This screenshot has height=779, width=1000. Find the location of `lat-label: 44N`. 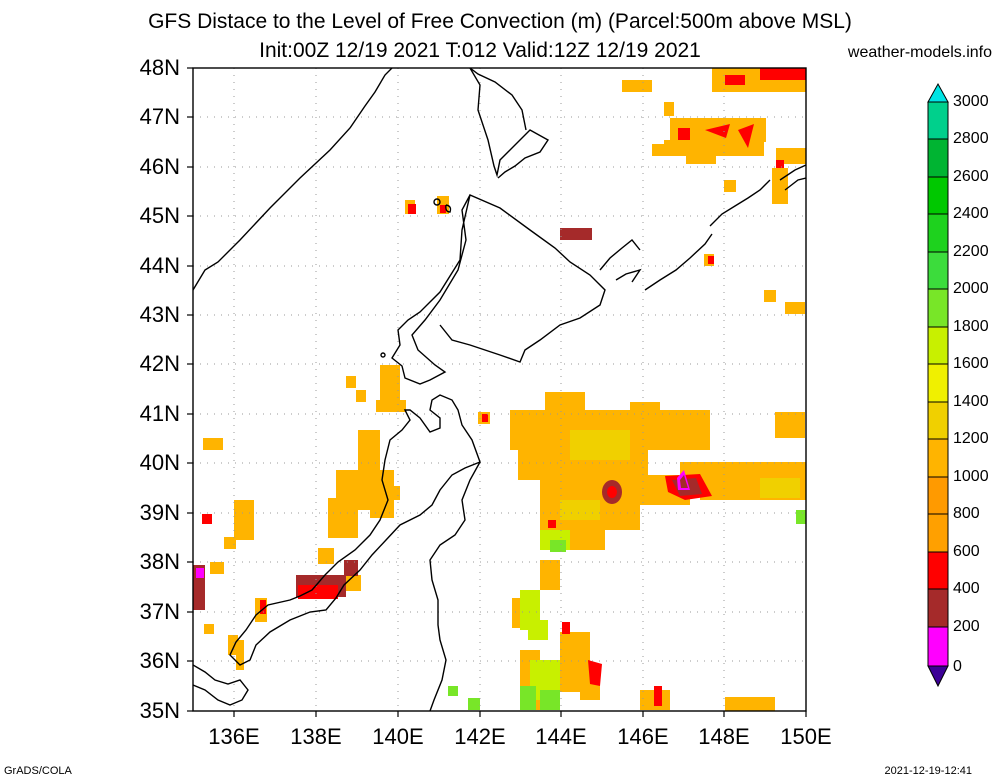

lat-label: 44N is located at coordinates (159, 265).